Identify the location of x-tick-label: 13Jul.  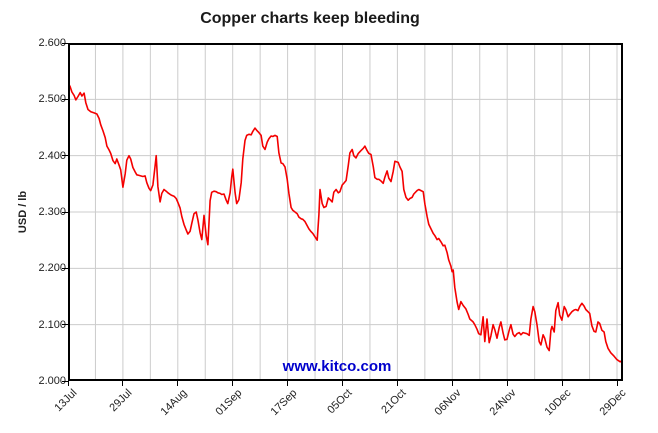
(66, 401).